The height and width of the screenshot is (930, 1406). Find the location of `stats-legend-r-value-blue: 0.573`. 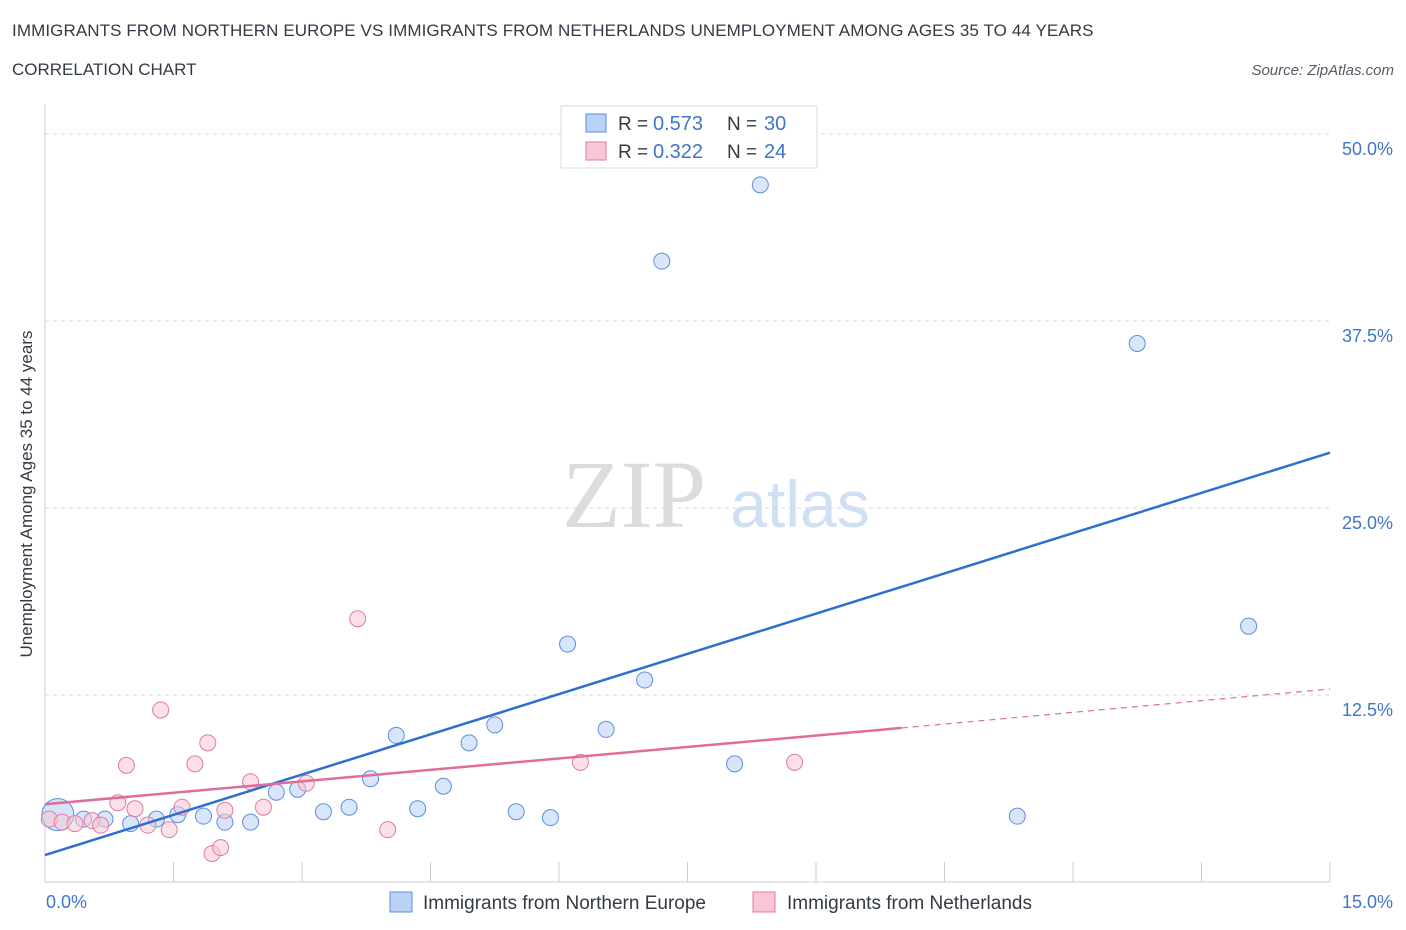

stats-legend-r-value-blue: 0.573 is located at coordinates (678, 124).